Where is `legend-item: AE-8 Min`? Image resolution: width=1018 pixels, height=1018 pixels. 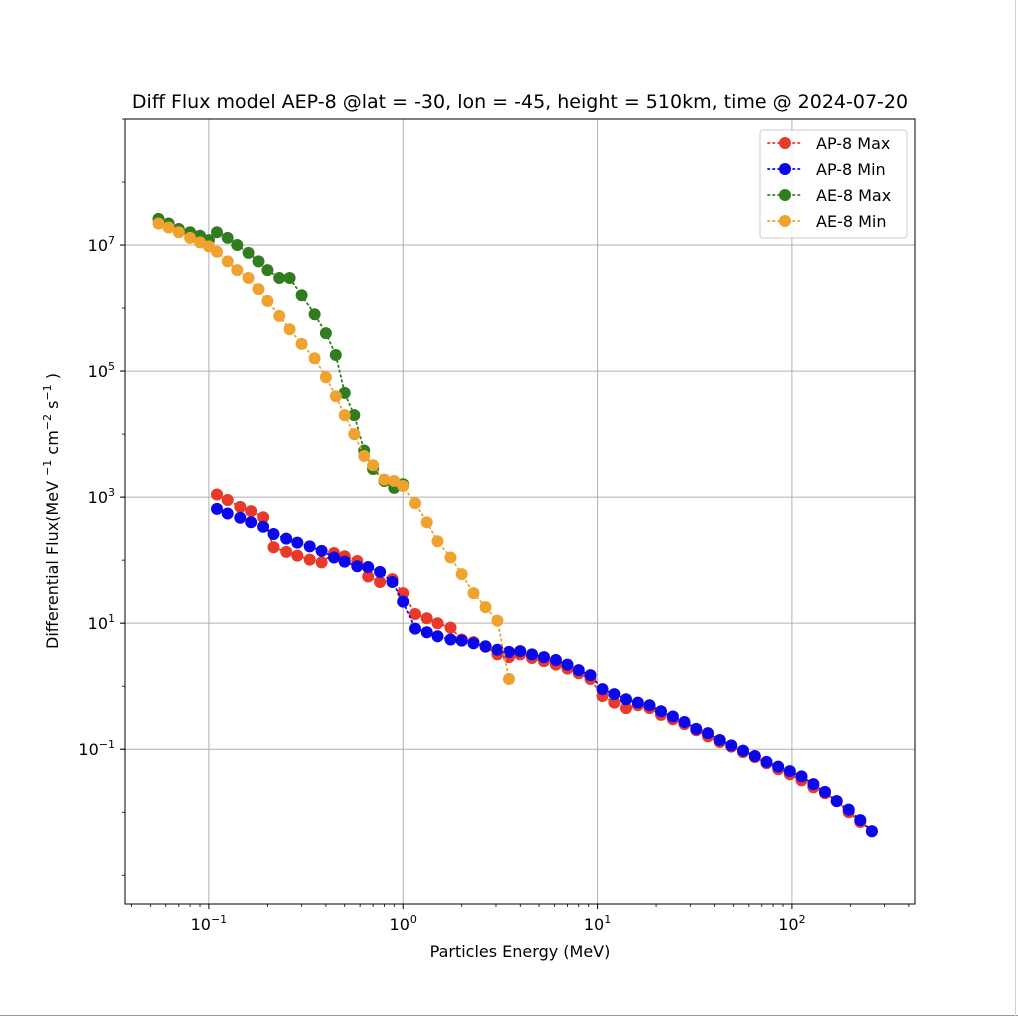
legend-item: AE-8 Min is located at coordinates (826, 221).